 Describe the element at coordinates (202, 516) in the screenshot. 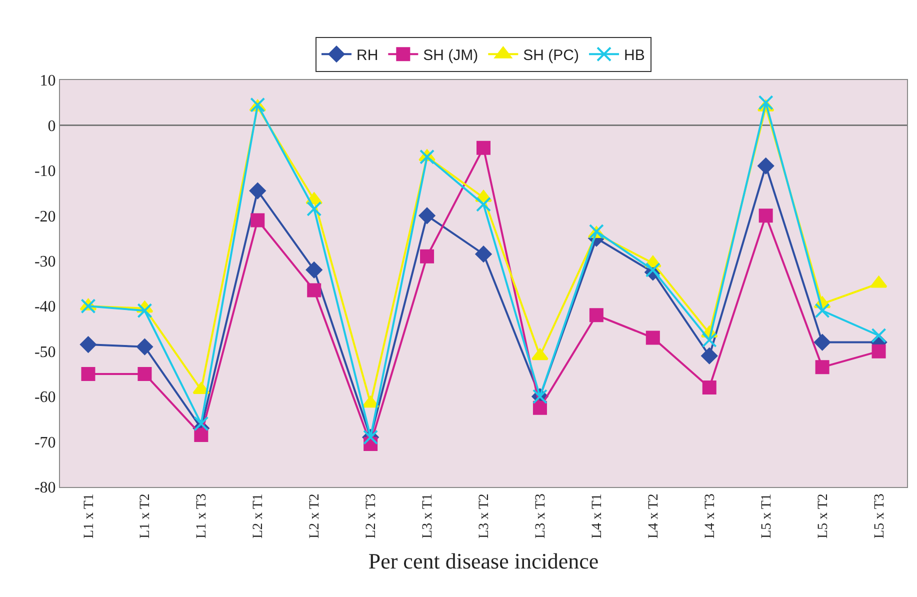

I see `x-tick-label: L1 x T3` at that location.